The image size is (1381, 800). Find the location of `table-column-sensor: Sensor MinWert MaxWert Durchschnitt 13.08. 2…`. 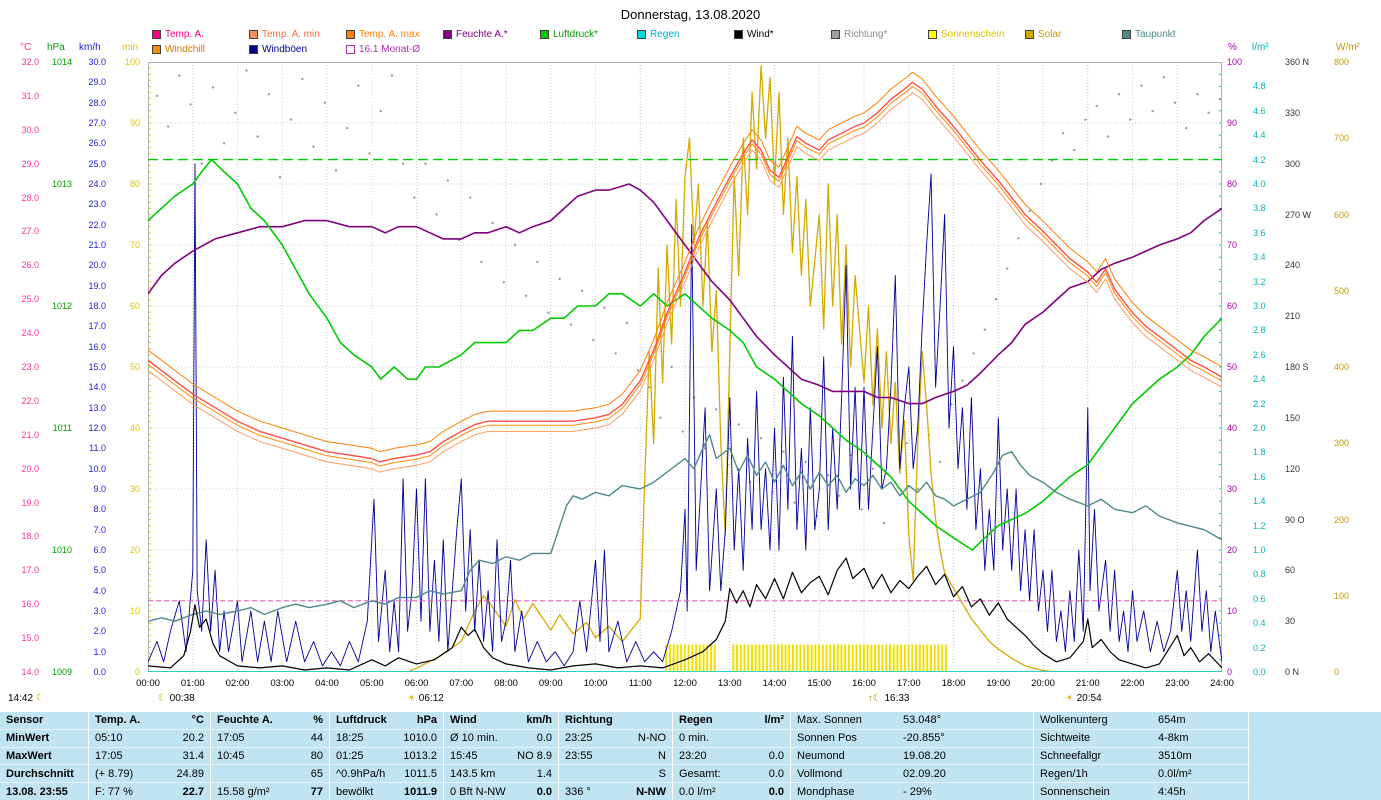

table-column-sensor: Sensor MinWert MaxWert Durchschnitt 13.08. 2… is located at coordinates (44, 756).